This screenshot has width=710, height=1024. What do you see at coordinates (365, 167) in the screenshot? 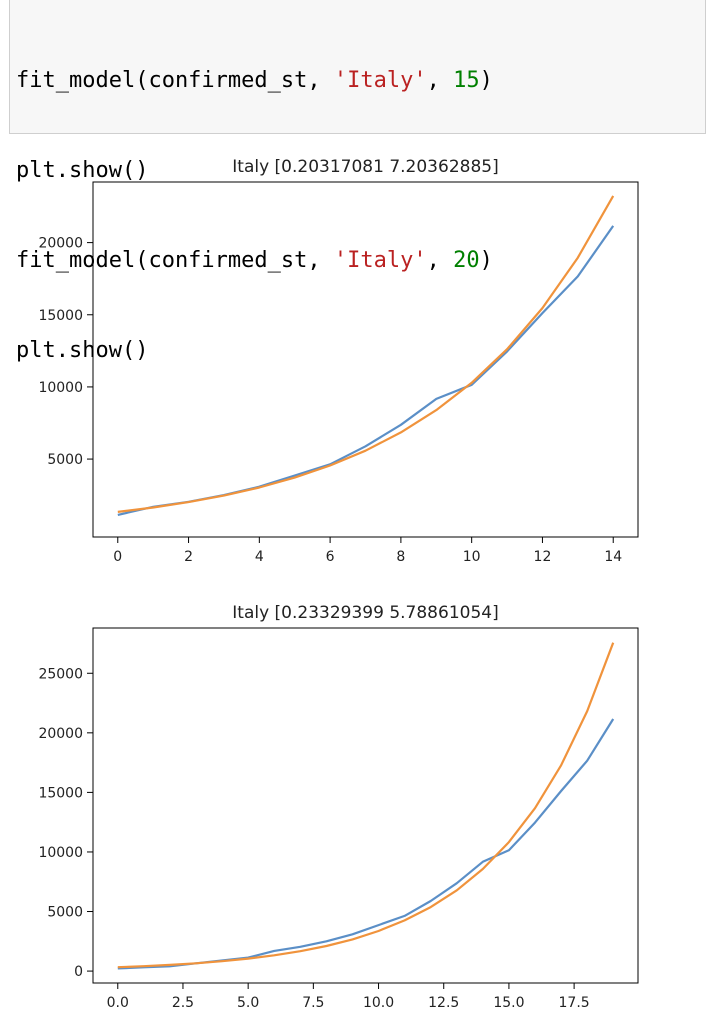
I see `chart-title: Italy [0.20317081 7.20362885]` at bounding box center [365, 167].